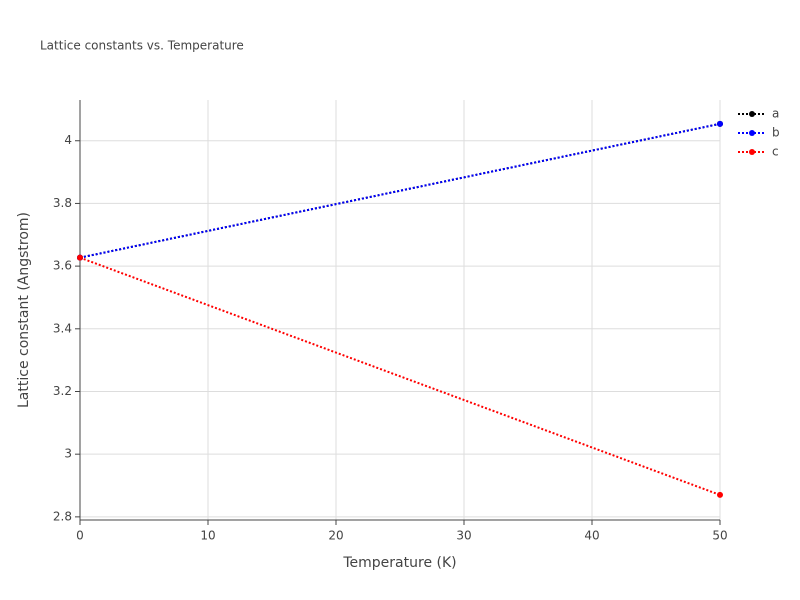 The height and width of the screenshot is (600, 800). I want to click on y-tick-label: 2.8, so click(62, 516).